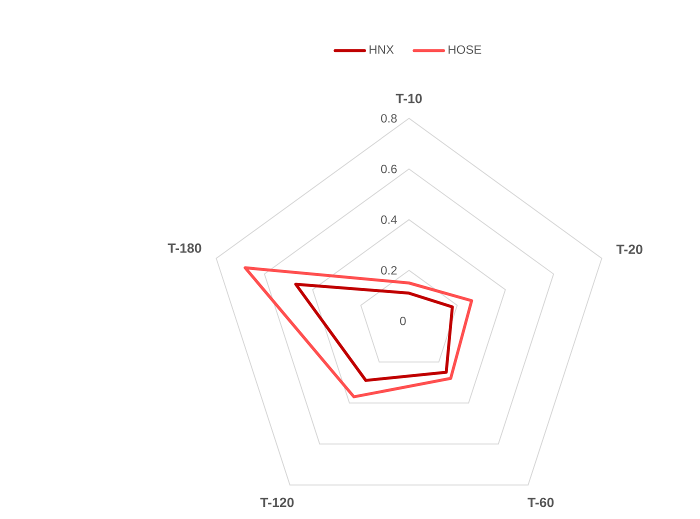 This screenshot has height=519, width=700. I want to click on legend-label: HOSE, so click(465, 49).